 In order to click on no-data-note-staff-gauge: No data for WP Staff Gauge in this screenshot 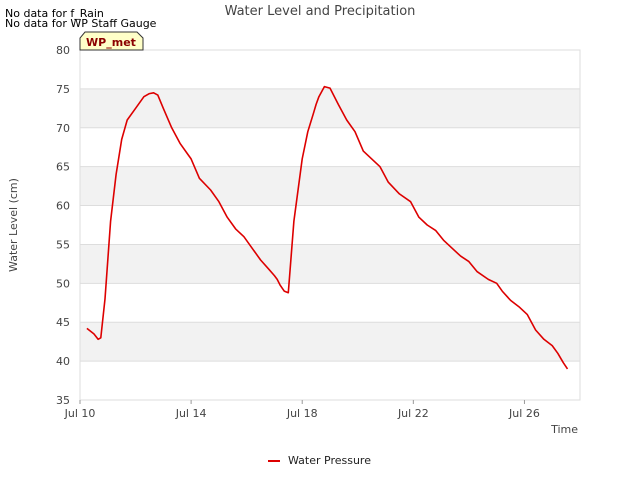, I will do `click(81, 23)`.